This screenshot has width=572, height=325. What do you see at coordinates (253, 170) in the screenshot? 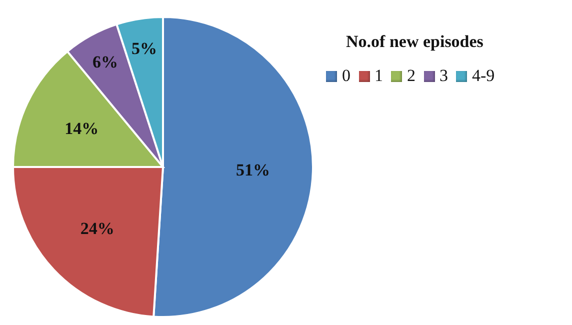
I see `data-label: 51%` at bounding box center [253, 170].